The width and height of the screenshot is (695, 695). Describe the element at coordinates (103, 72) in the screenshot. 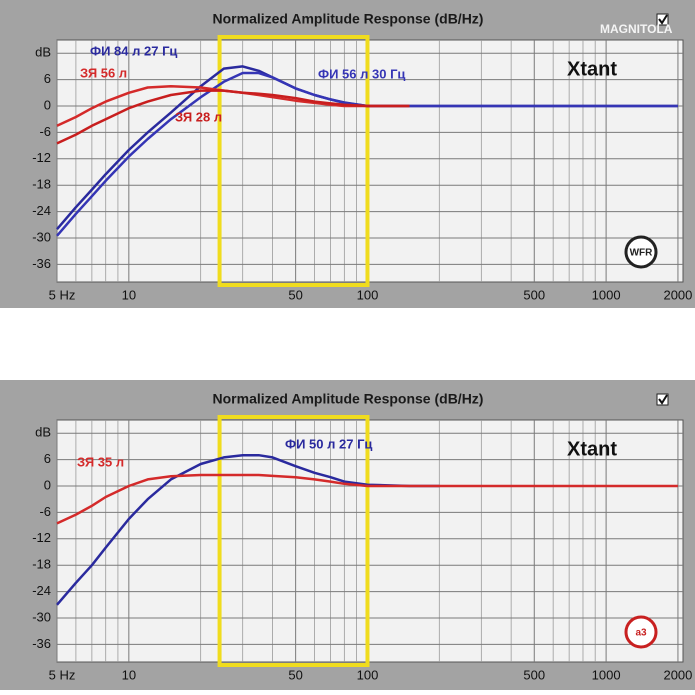

I see `series-label: ЗЯ 56 л` at that location.